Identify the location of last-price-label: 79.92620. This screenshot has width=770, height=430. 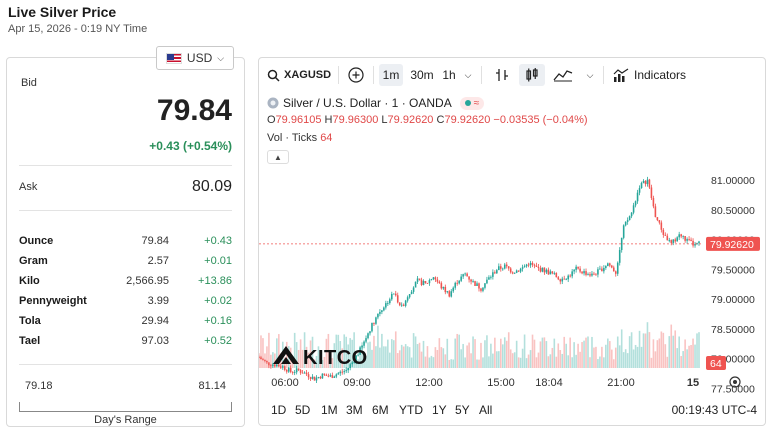
(732, 245).